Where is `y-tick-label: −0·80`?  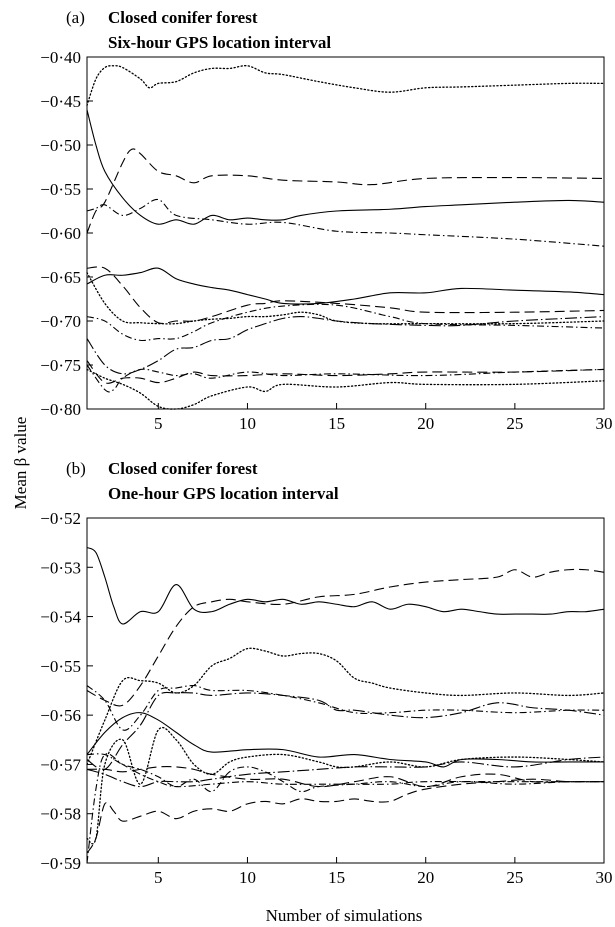 y-tick-label: −0·80 is located at coordinates (60, 409).